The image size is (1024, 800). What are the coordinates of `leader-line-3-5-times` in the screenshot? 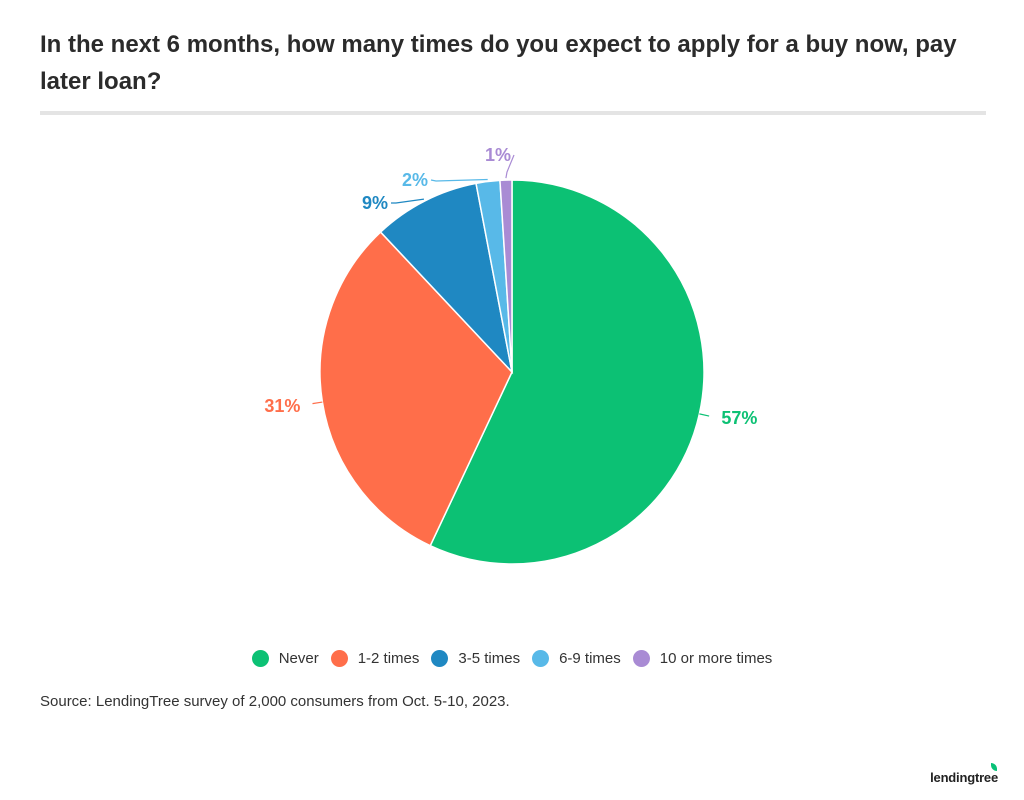 It's located at (408, 201).